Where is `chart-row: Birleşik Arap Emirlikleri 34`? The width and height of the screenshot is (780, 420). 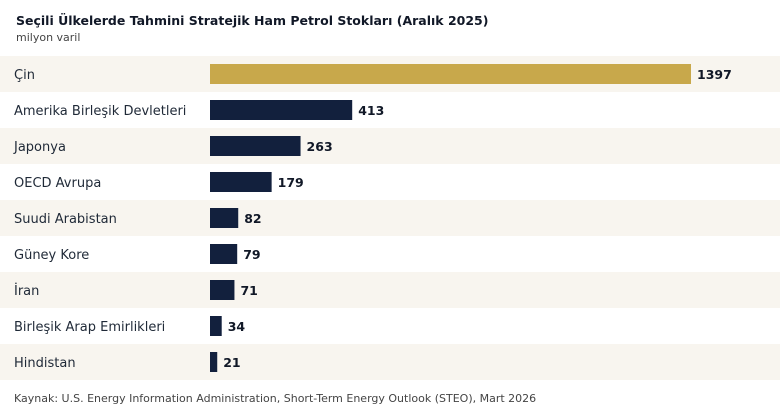
chart-row: Birleşik Arap Emirlikleri 34 is located at coordinates (390, 326).